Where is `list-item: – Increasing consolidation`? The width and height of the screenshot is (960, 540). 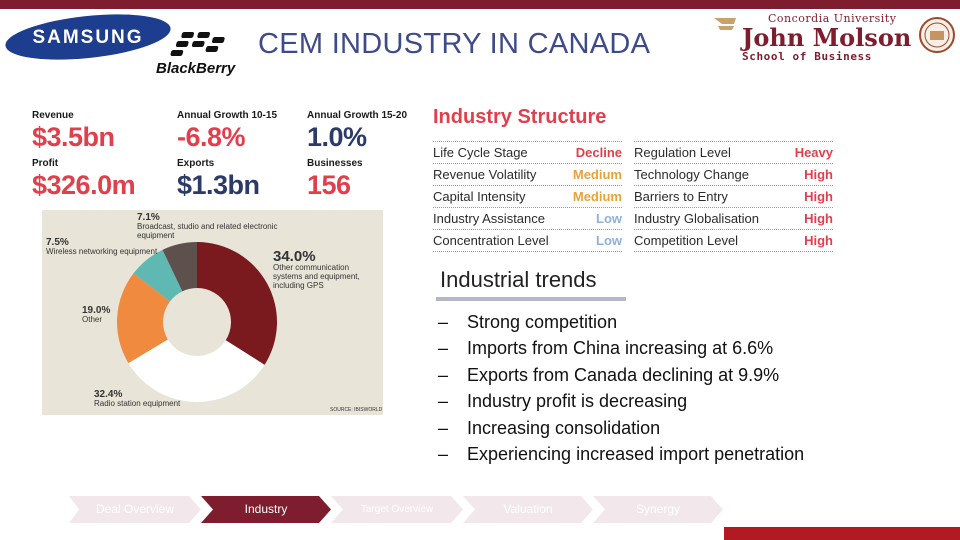 list-item: – Increasing consolidation is located at coordinates (621, 428).